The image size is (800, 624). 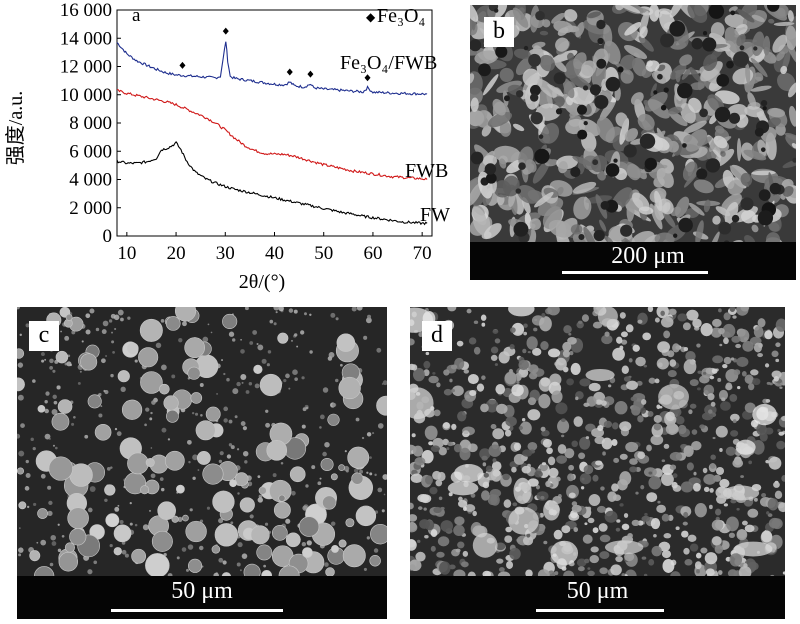 What do you see at coordinates (182, 65) in the screenshot?
I see `peak-marker` at bounding box center [182, 65].